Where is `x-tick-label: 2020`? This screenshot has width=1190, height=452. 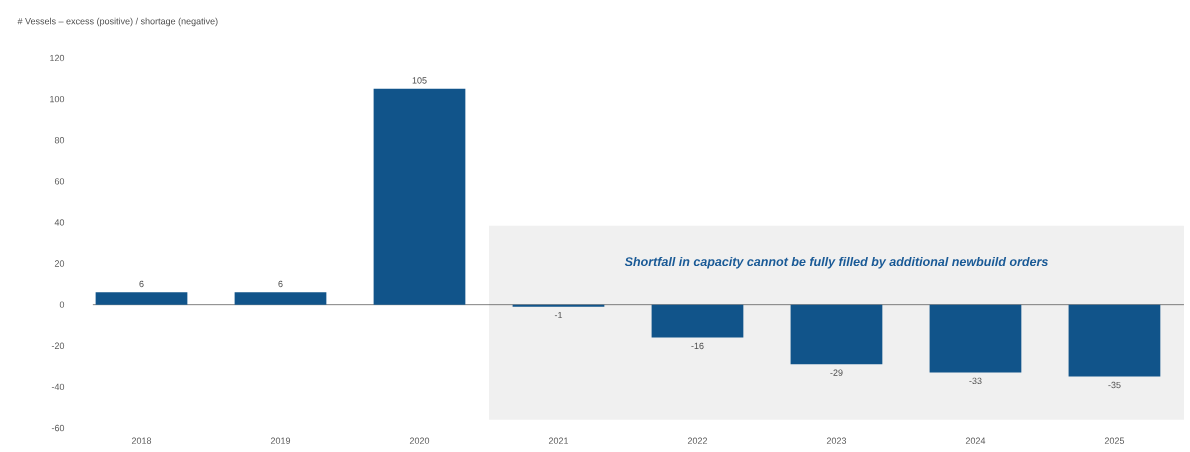 x-tick-label: 2020 is located at coordinates (419, 440).